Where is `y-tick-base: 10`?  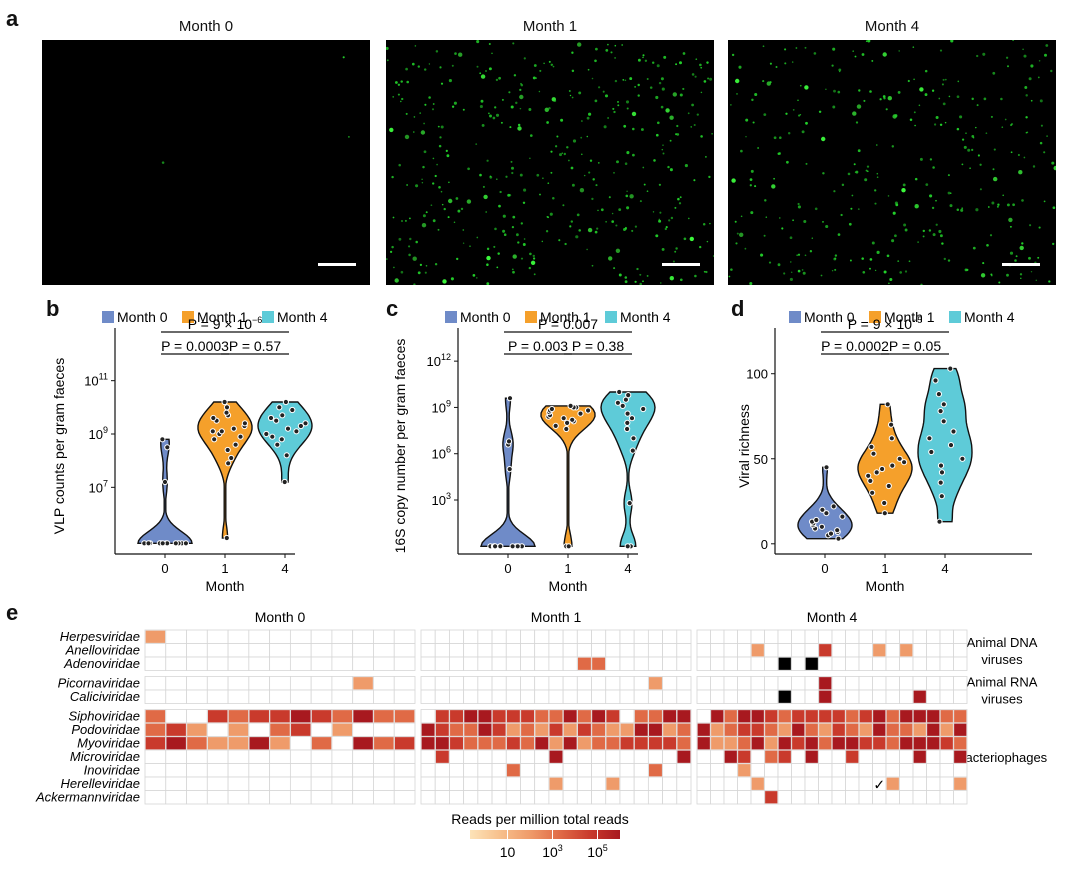
y-tick-base: 10 is located at coordinates (439, 407).